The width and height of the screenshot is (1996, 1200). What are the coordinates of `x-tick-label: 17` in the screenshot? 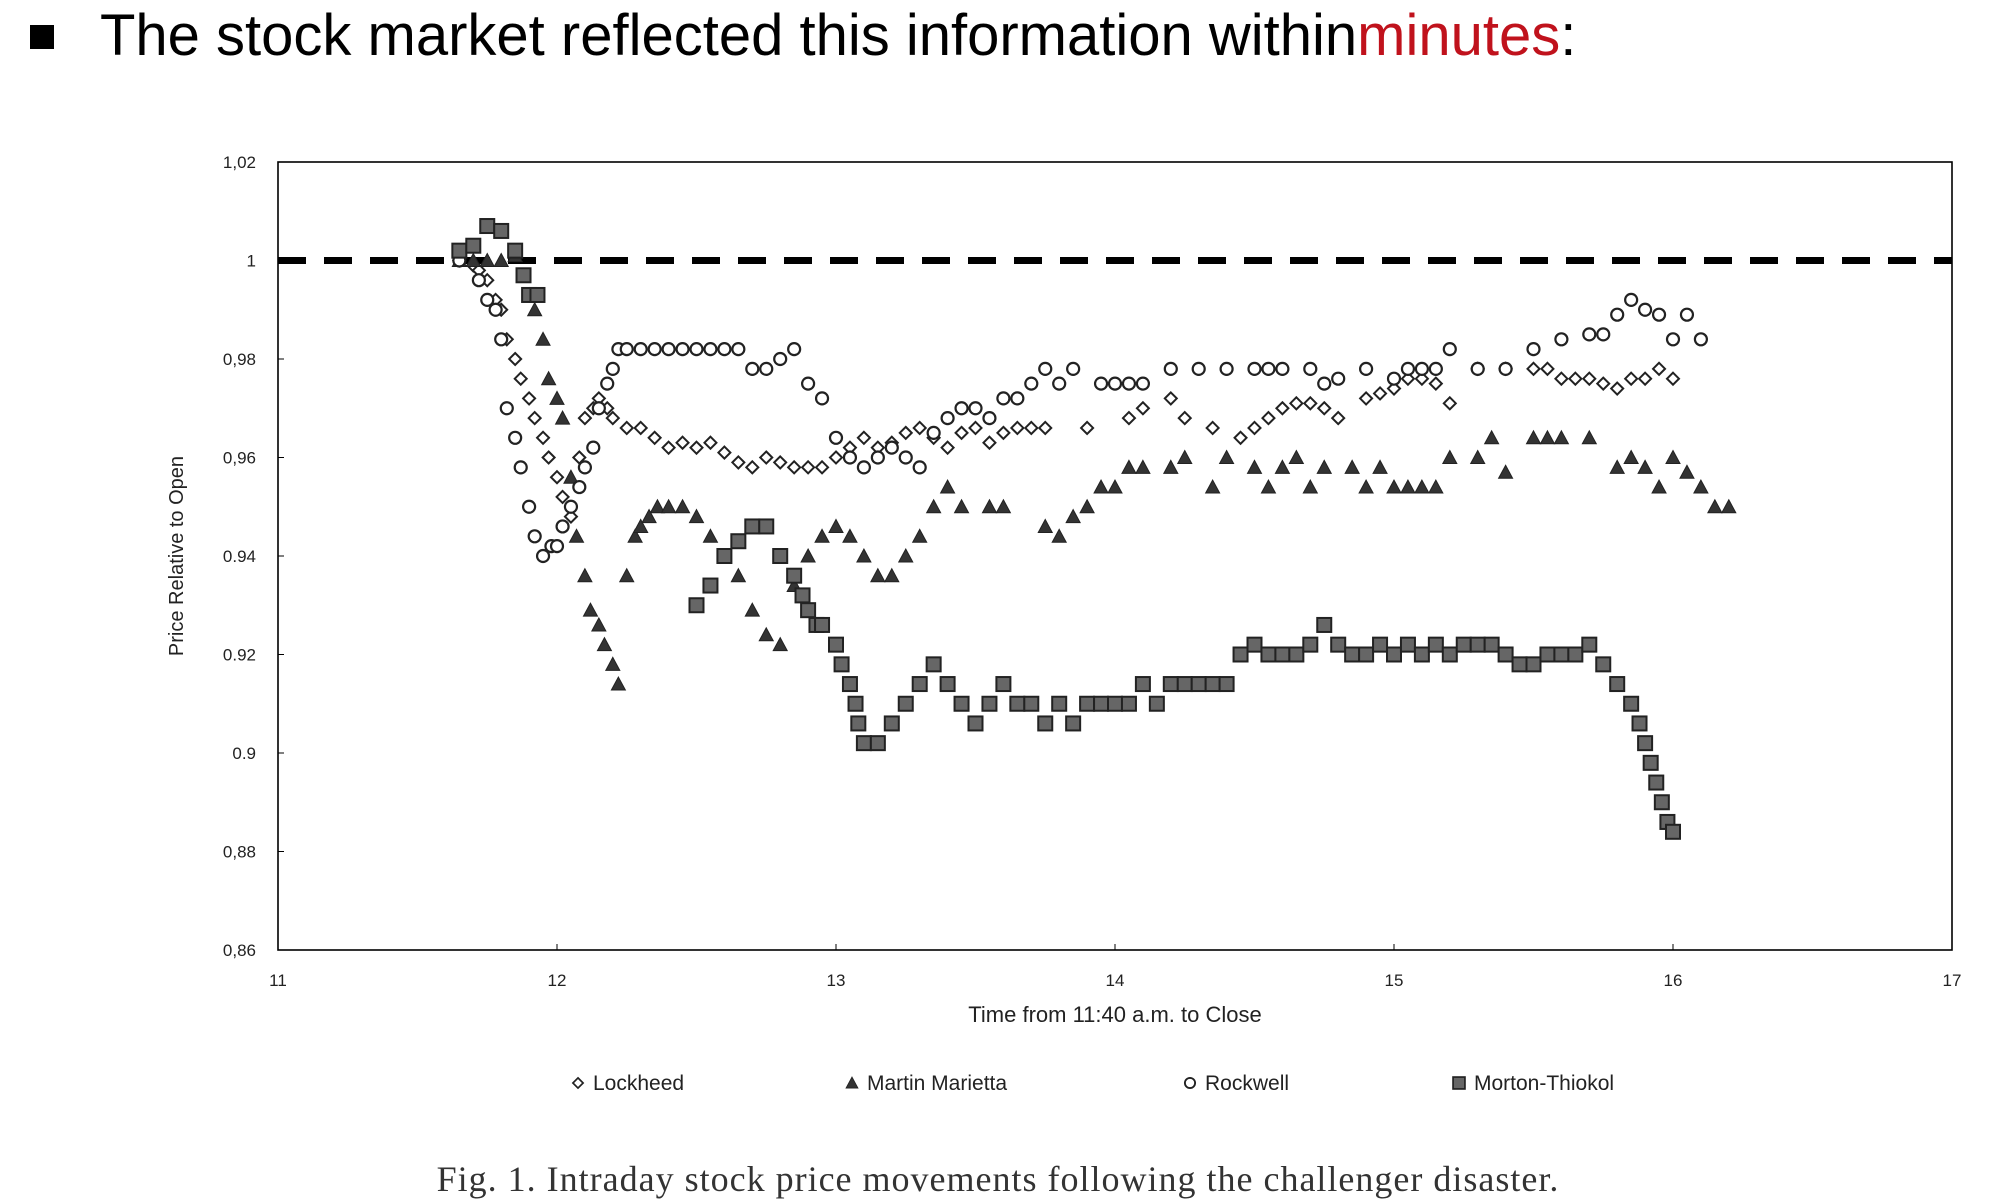 It's located at (1952, 980).